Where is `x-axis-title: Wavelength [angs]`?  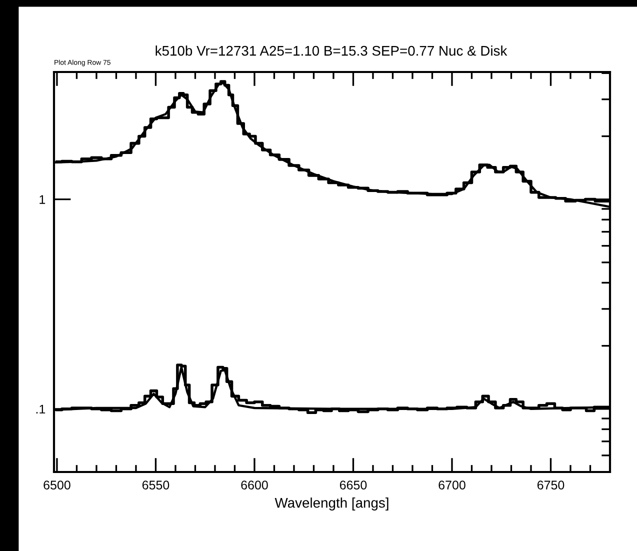
x-axis-title: Wavelength [angs] is located at coordinates (331, 504).